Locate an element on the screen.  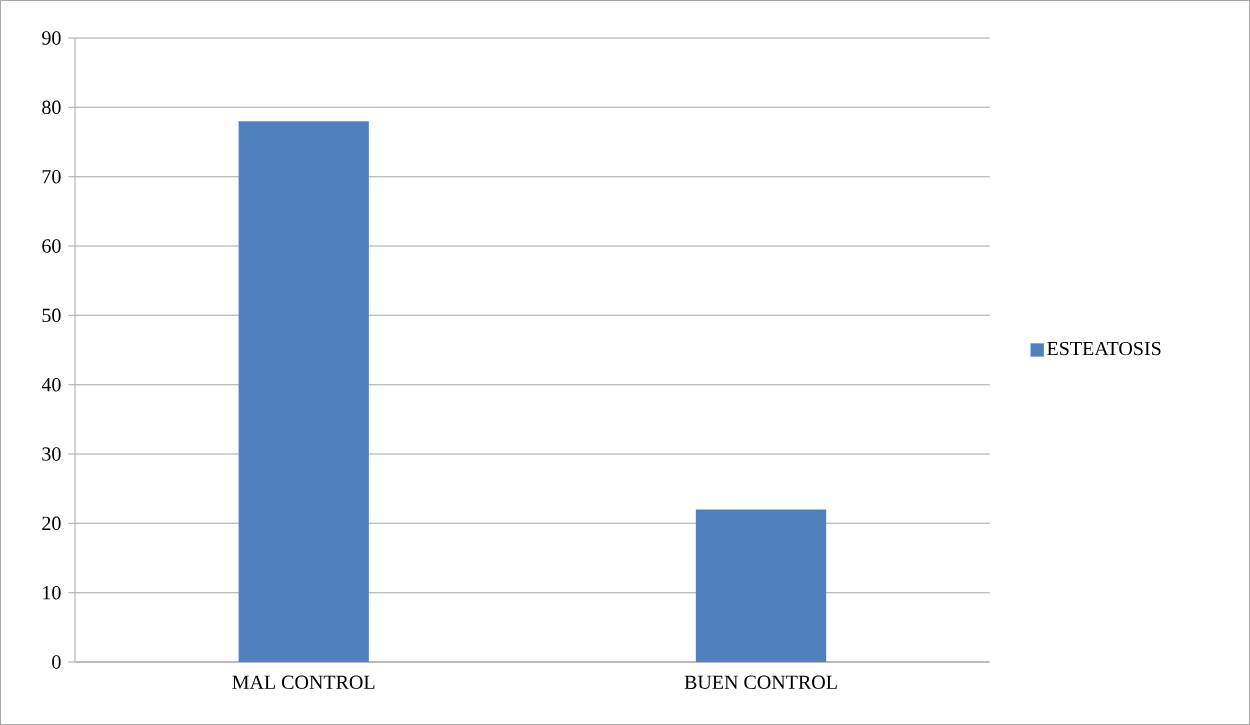
y-tick-label: 90 is located at coordinates (51, 38).